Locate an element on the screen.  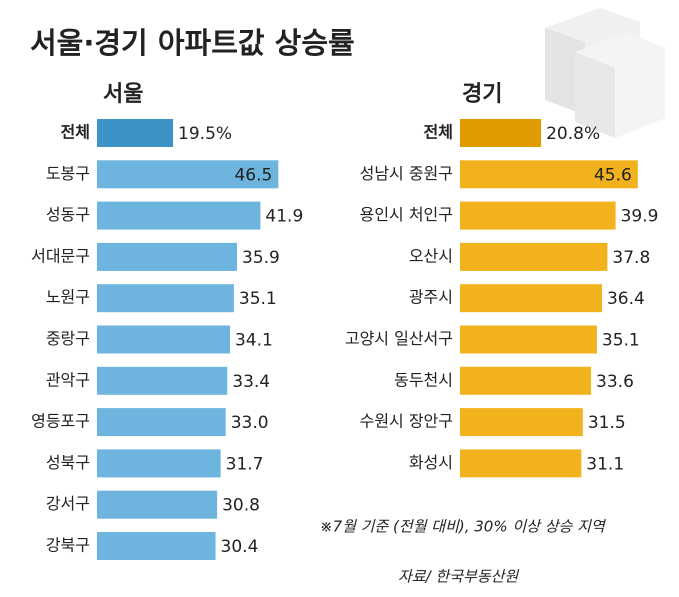
value-label: 36.4 is located at coordinates (626, 299).